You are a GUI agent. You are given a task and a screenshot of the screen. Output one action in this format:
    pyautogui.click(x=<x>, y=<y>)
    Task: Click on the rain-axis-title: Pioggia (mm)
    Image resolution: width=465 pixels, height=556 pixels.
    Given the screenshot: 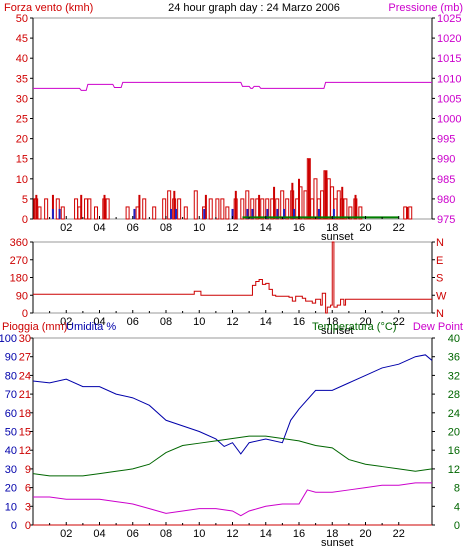 What is the action you would take?
    pyautogui.click(x=34, y=327)
    